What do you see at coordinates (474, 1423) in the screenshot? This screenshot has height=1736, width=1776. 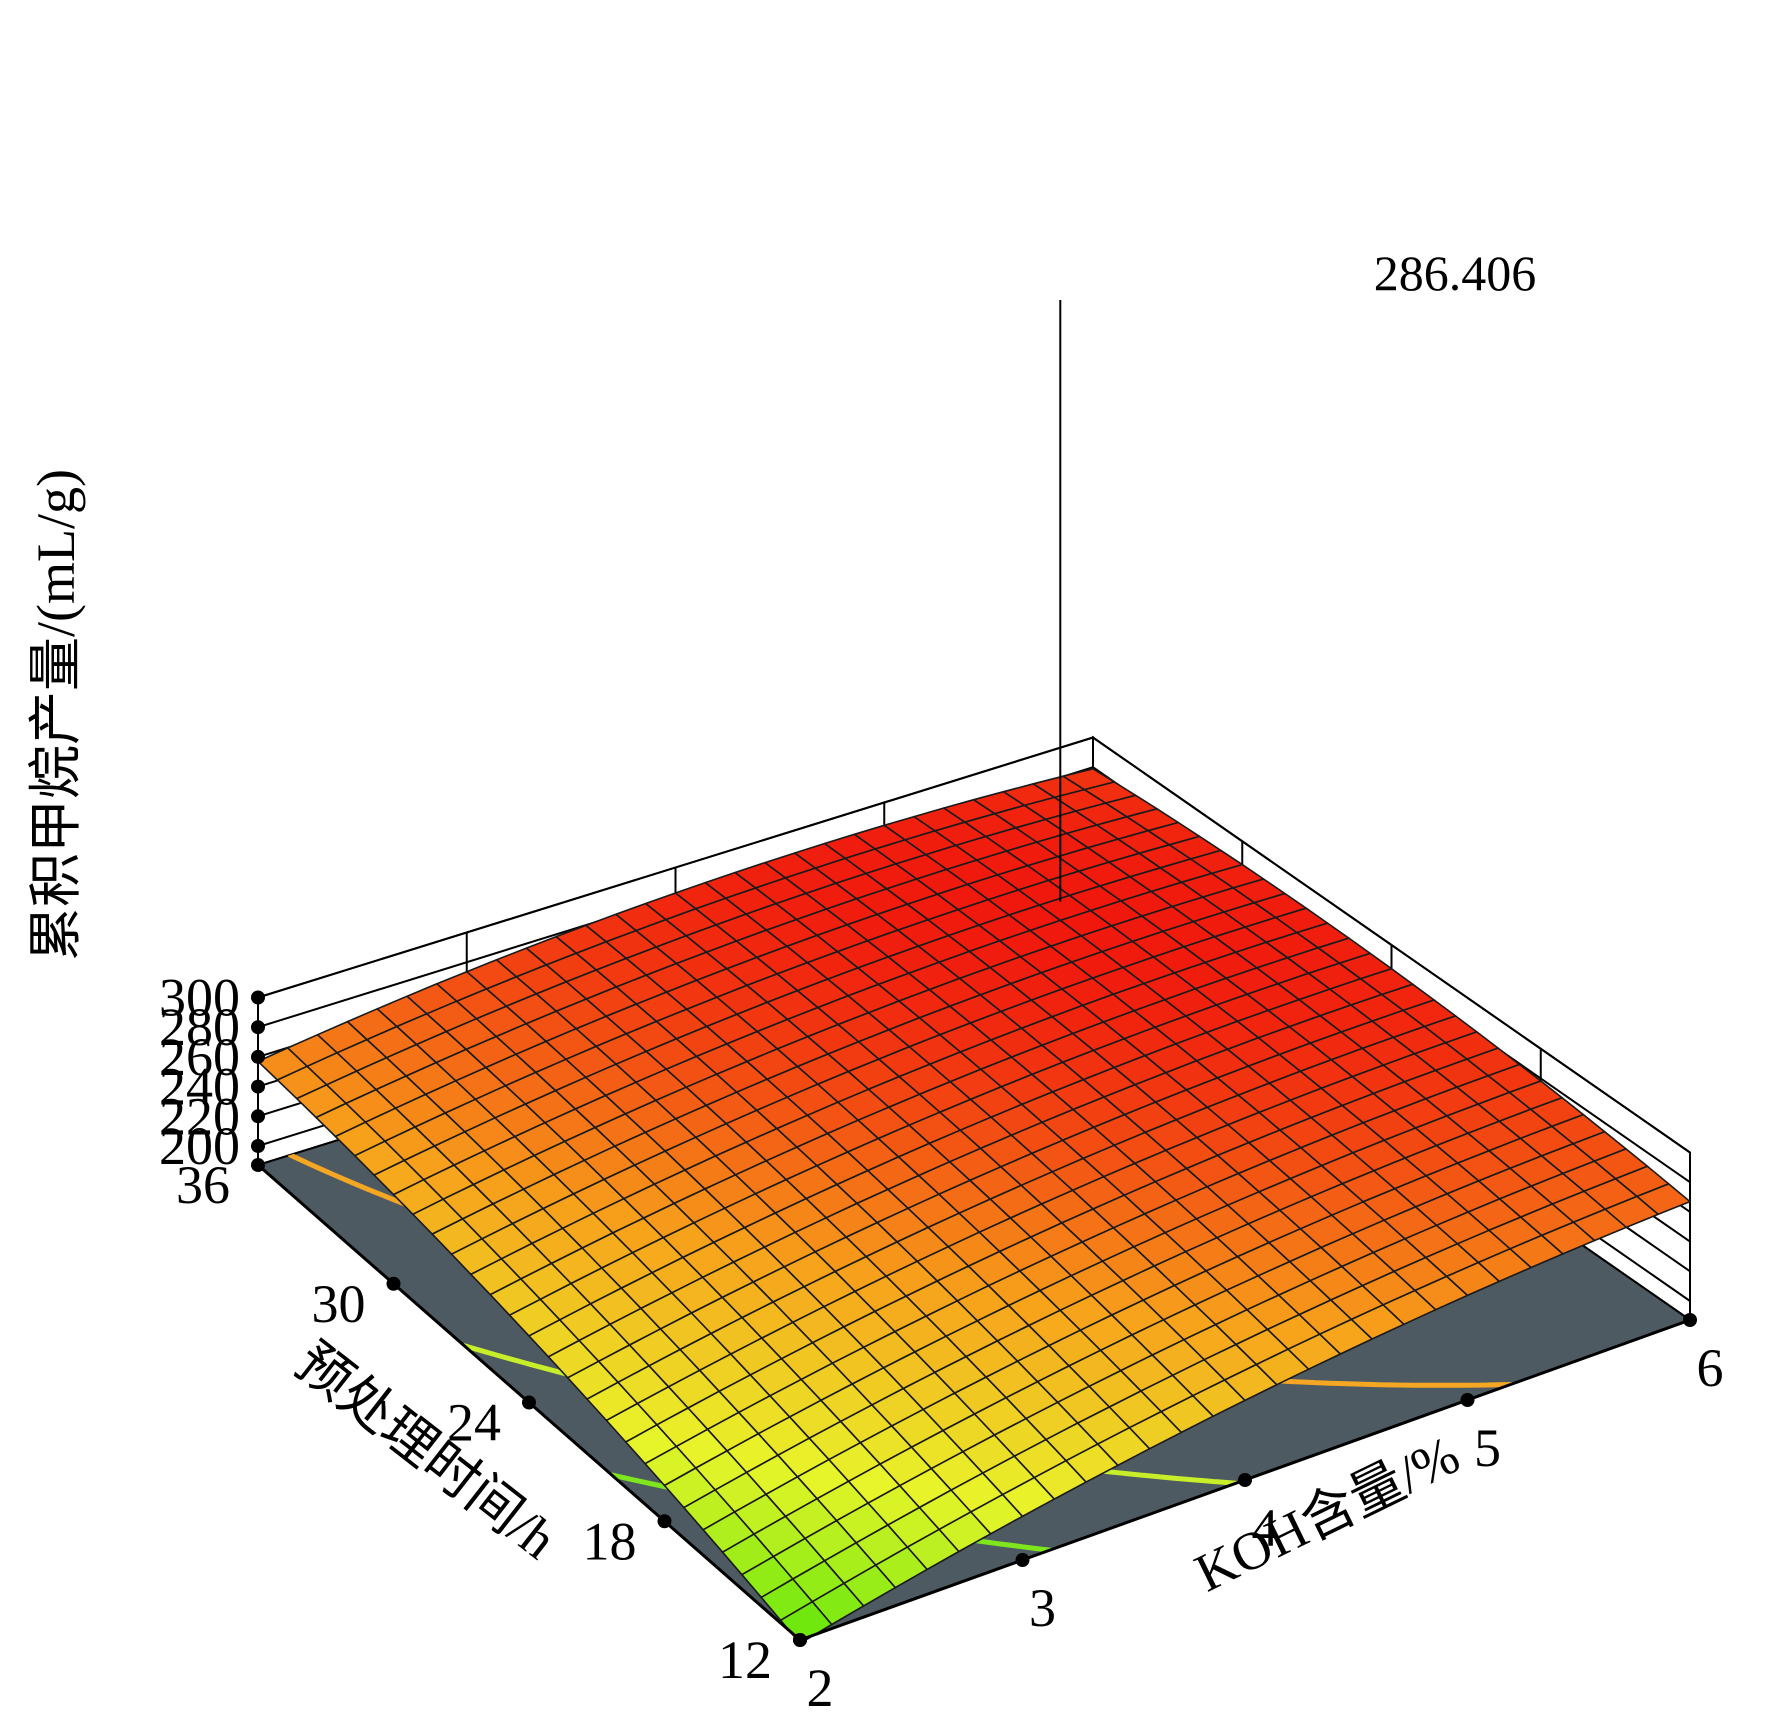 I see `y-tick-label: 24` at bounding box center [474, 1423].